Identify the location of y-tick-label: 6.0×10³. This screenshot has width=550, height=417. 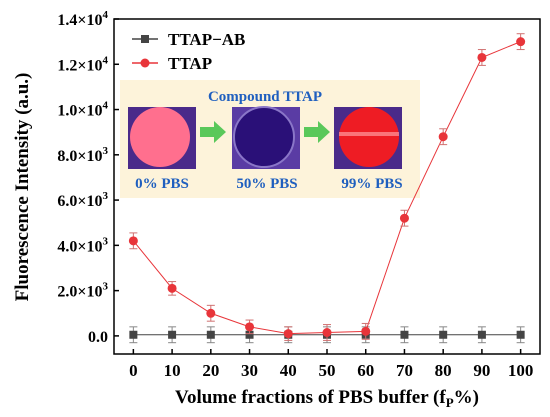
(82, 200).